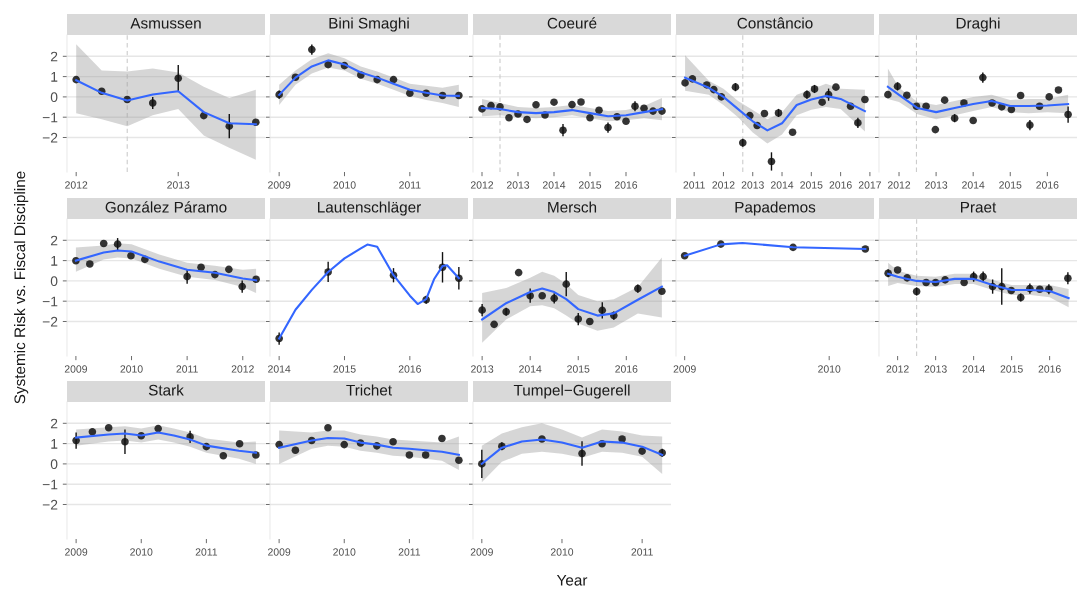 This screenshot has width=1078, height=589. Describe the element at coordinates (572, 23) in the screenshot. I see `chart-title: Coeuré` at that location.